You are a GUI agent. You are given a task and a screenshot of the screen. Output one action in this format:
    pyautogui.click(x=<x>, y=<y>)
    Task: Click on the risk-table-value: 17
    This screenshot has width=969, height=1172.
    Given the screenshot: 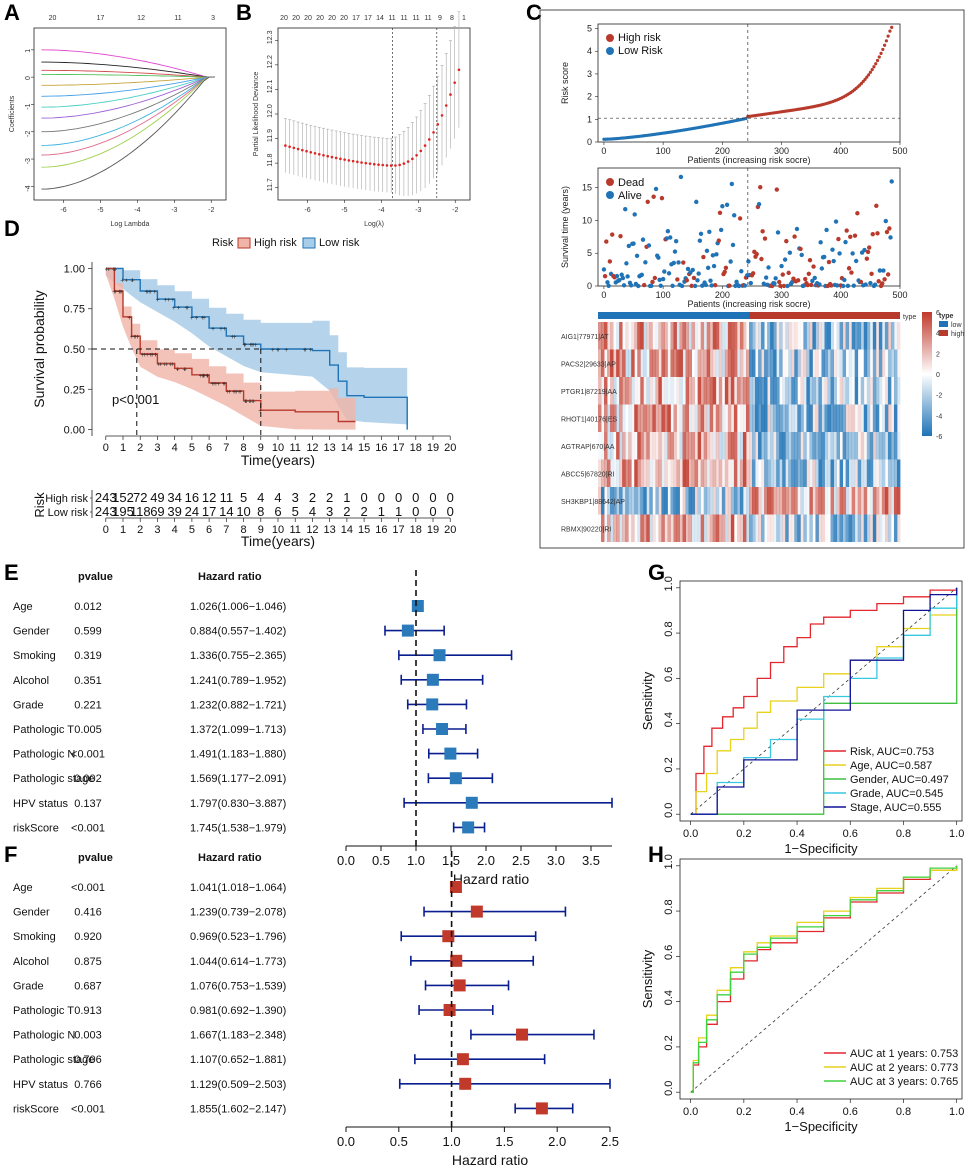 What is the action you would take?
    pyautogui.click(x=209, y=511)
    